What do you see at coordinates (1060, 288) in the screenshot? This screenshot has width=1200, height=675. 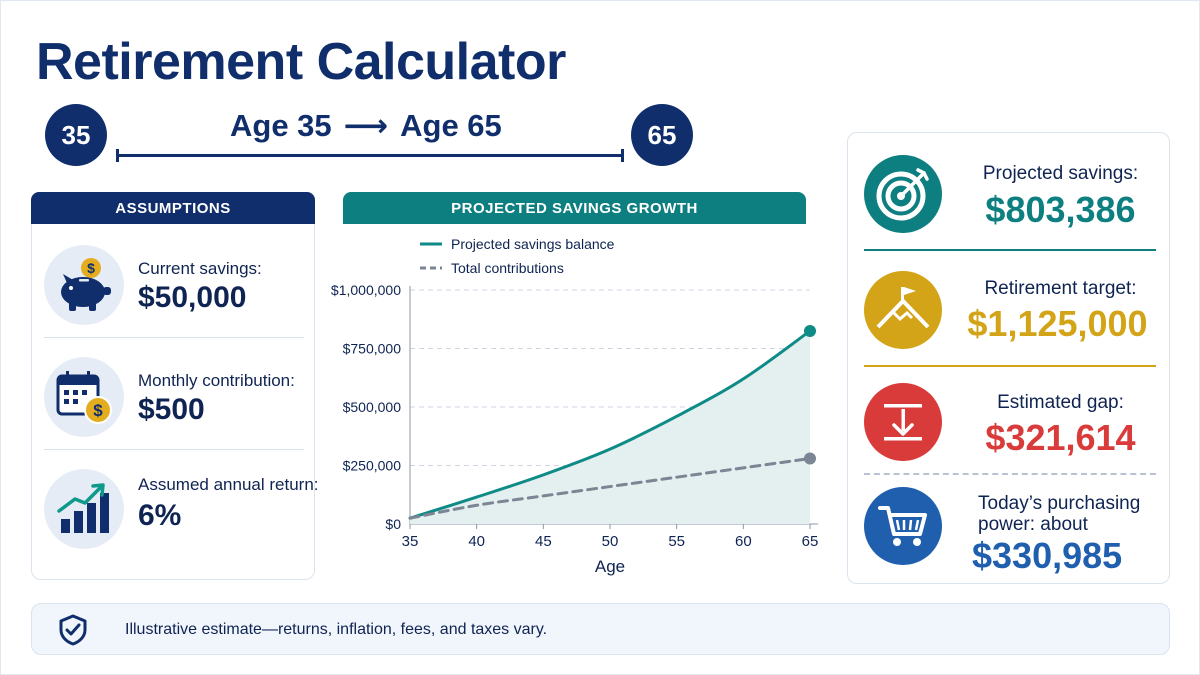 I see `retirement-target-label: Retirement target:` at bounding box center [1060, 288].